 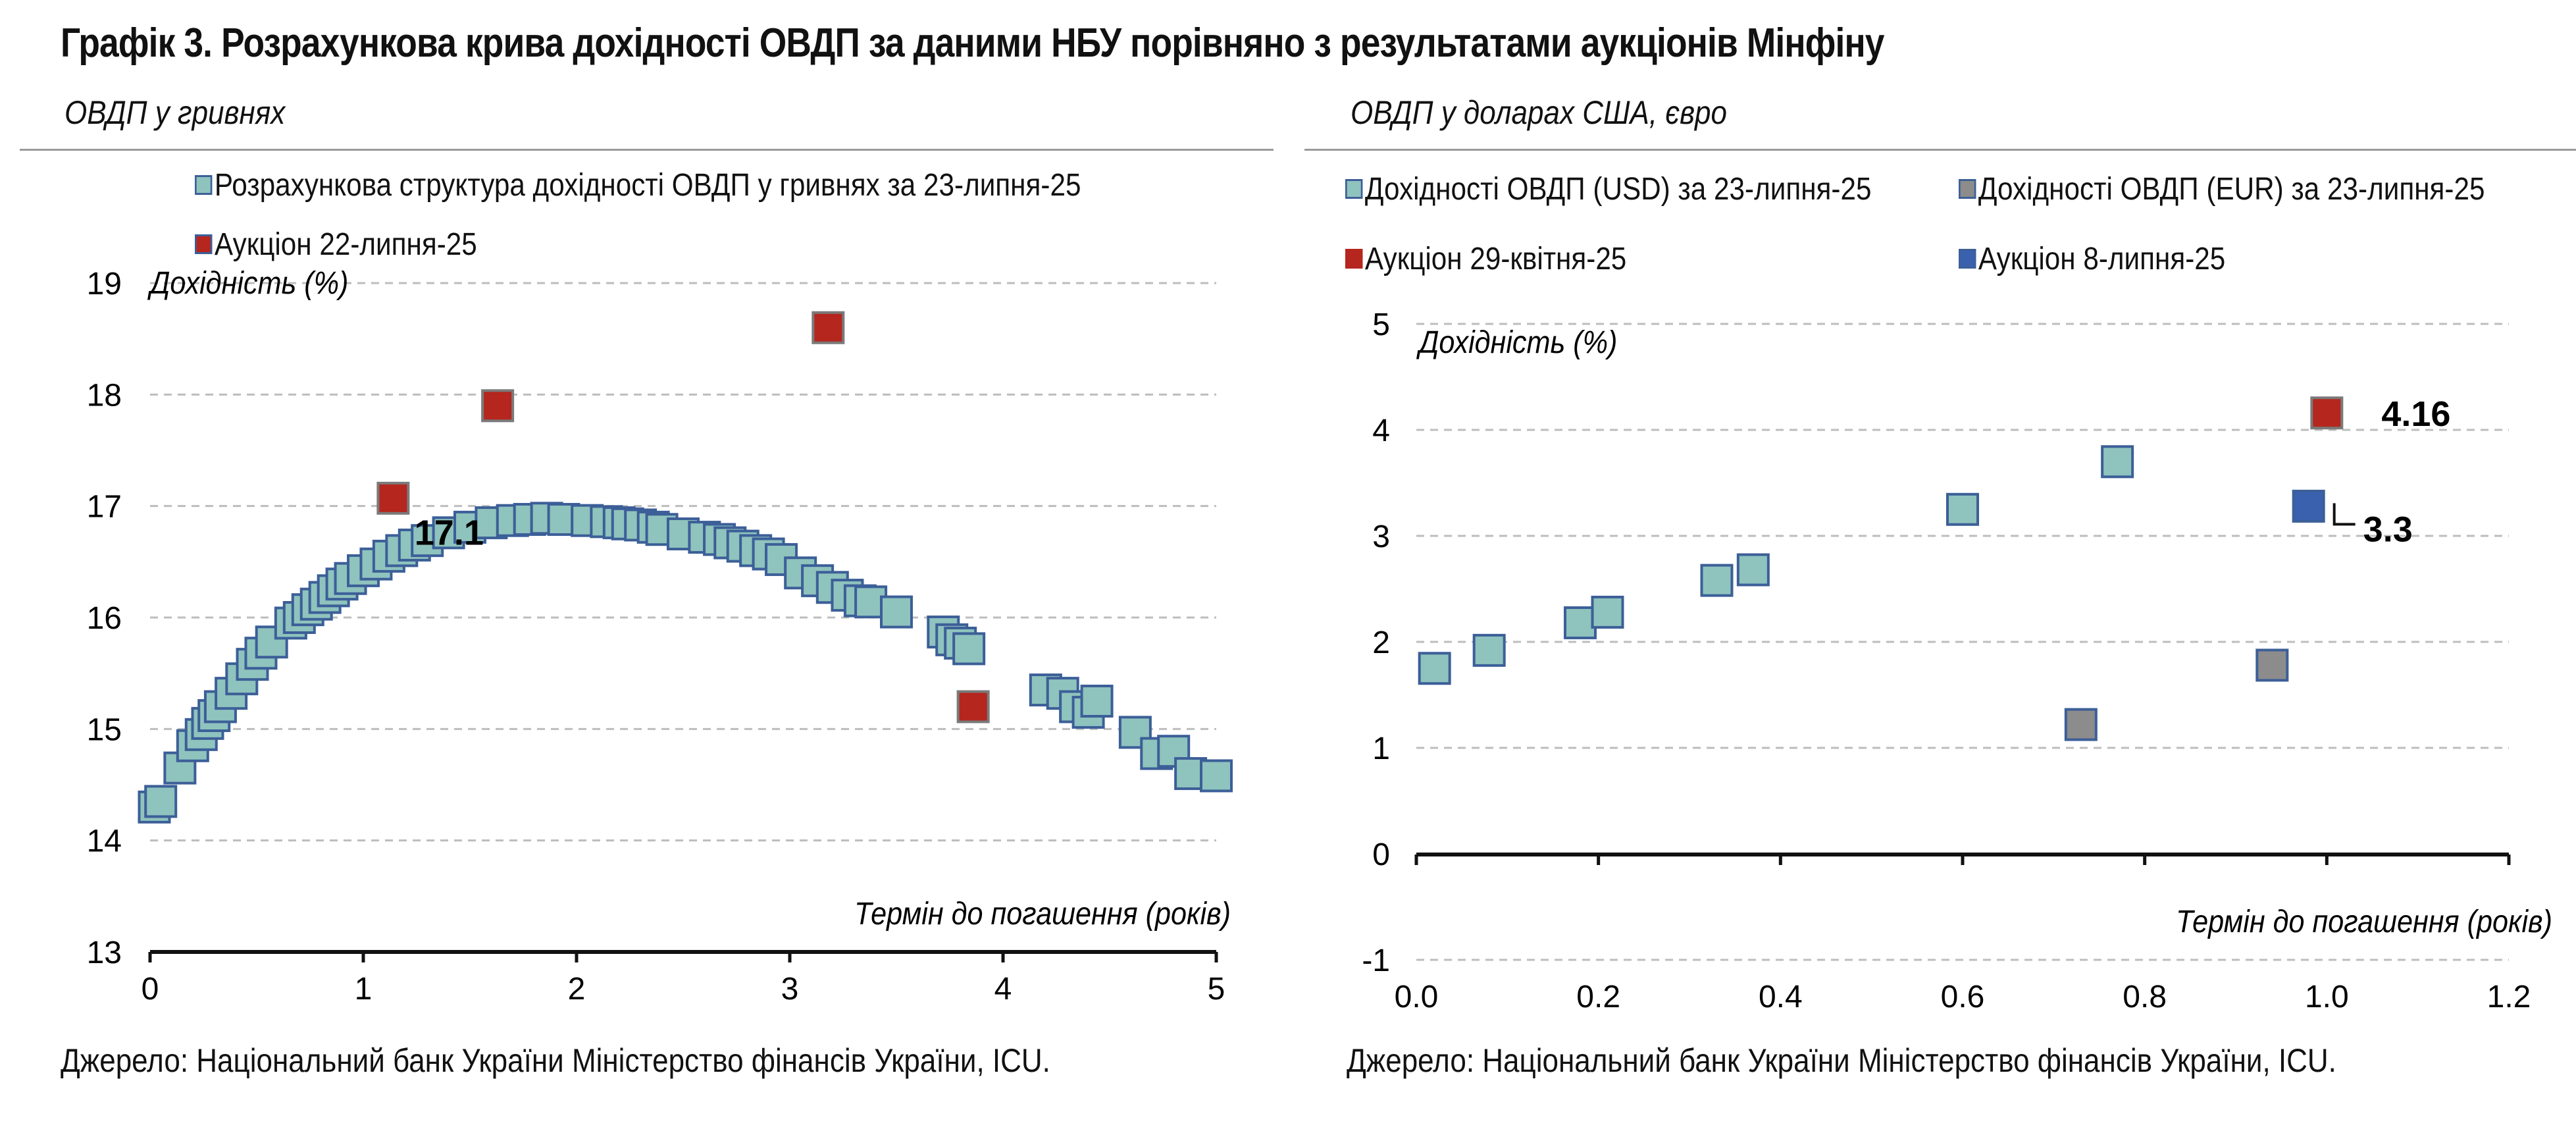 I want to click on y-tick-label: 13, so click(x=104, y=952).